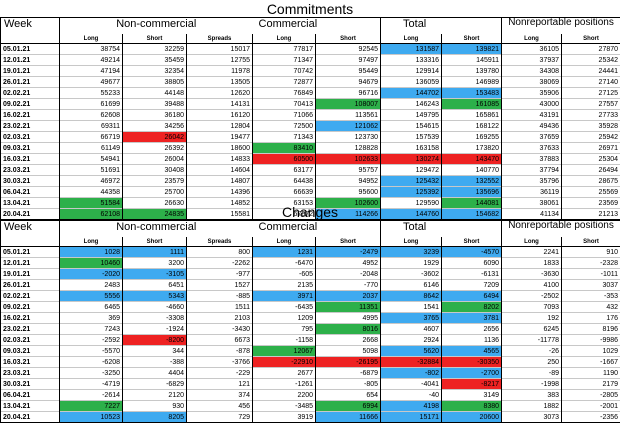  Describe the element at coordinates (284, 93) in the screenshot. I see `c-long-cell: 76849` at that location.